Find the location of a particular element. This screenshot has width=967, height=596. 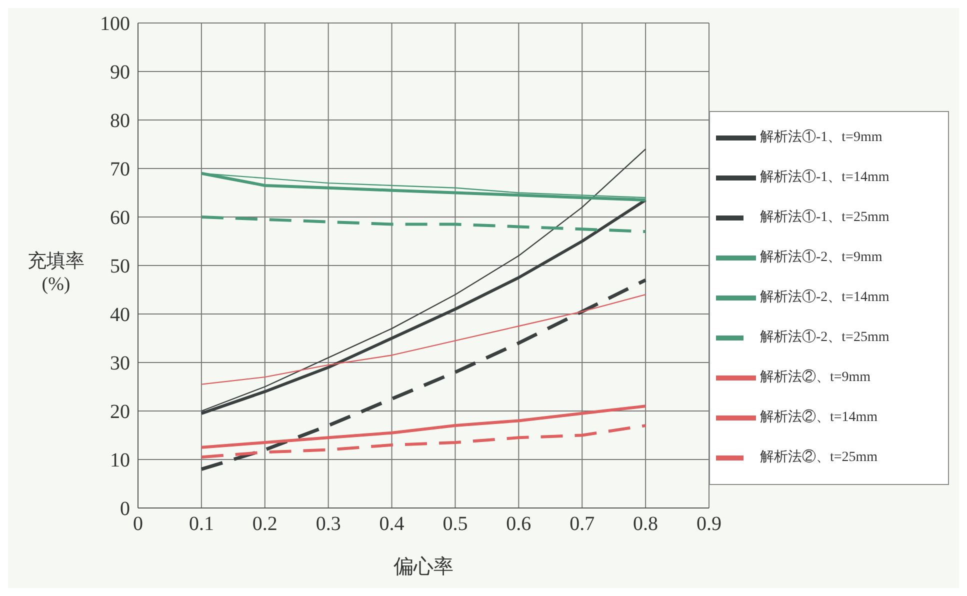

x-tick-label: 0.1 is located at coordinates (201, 524).